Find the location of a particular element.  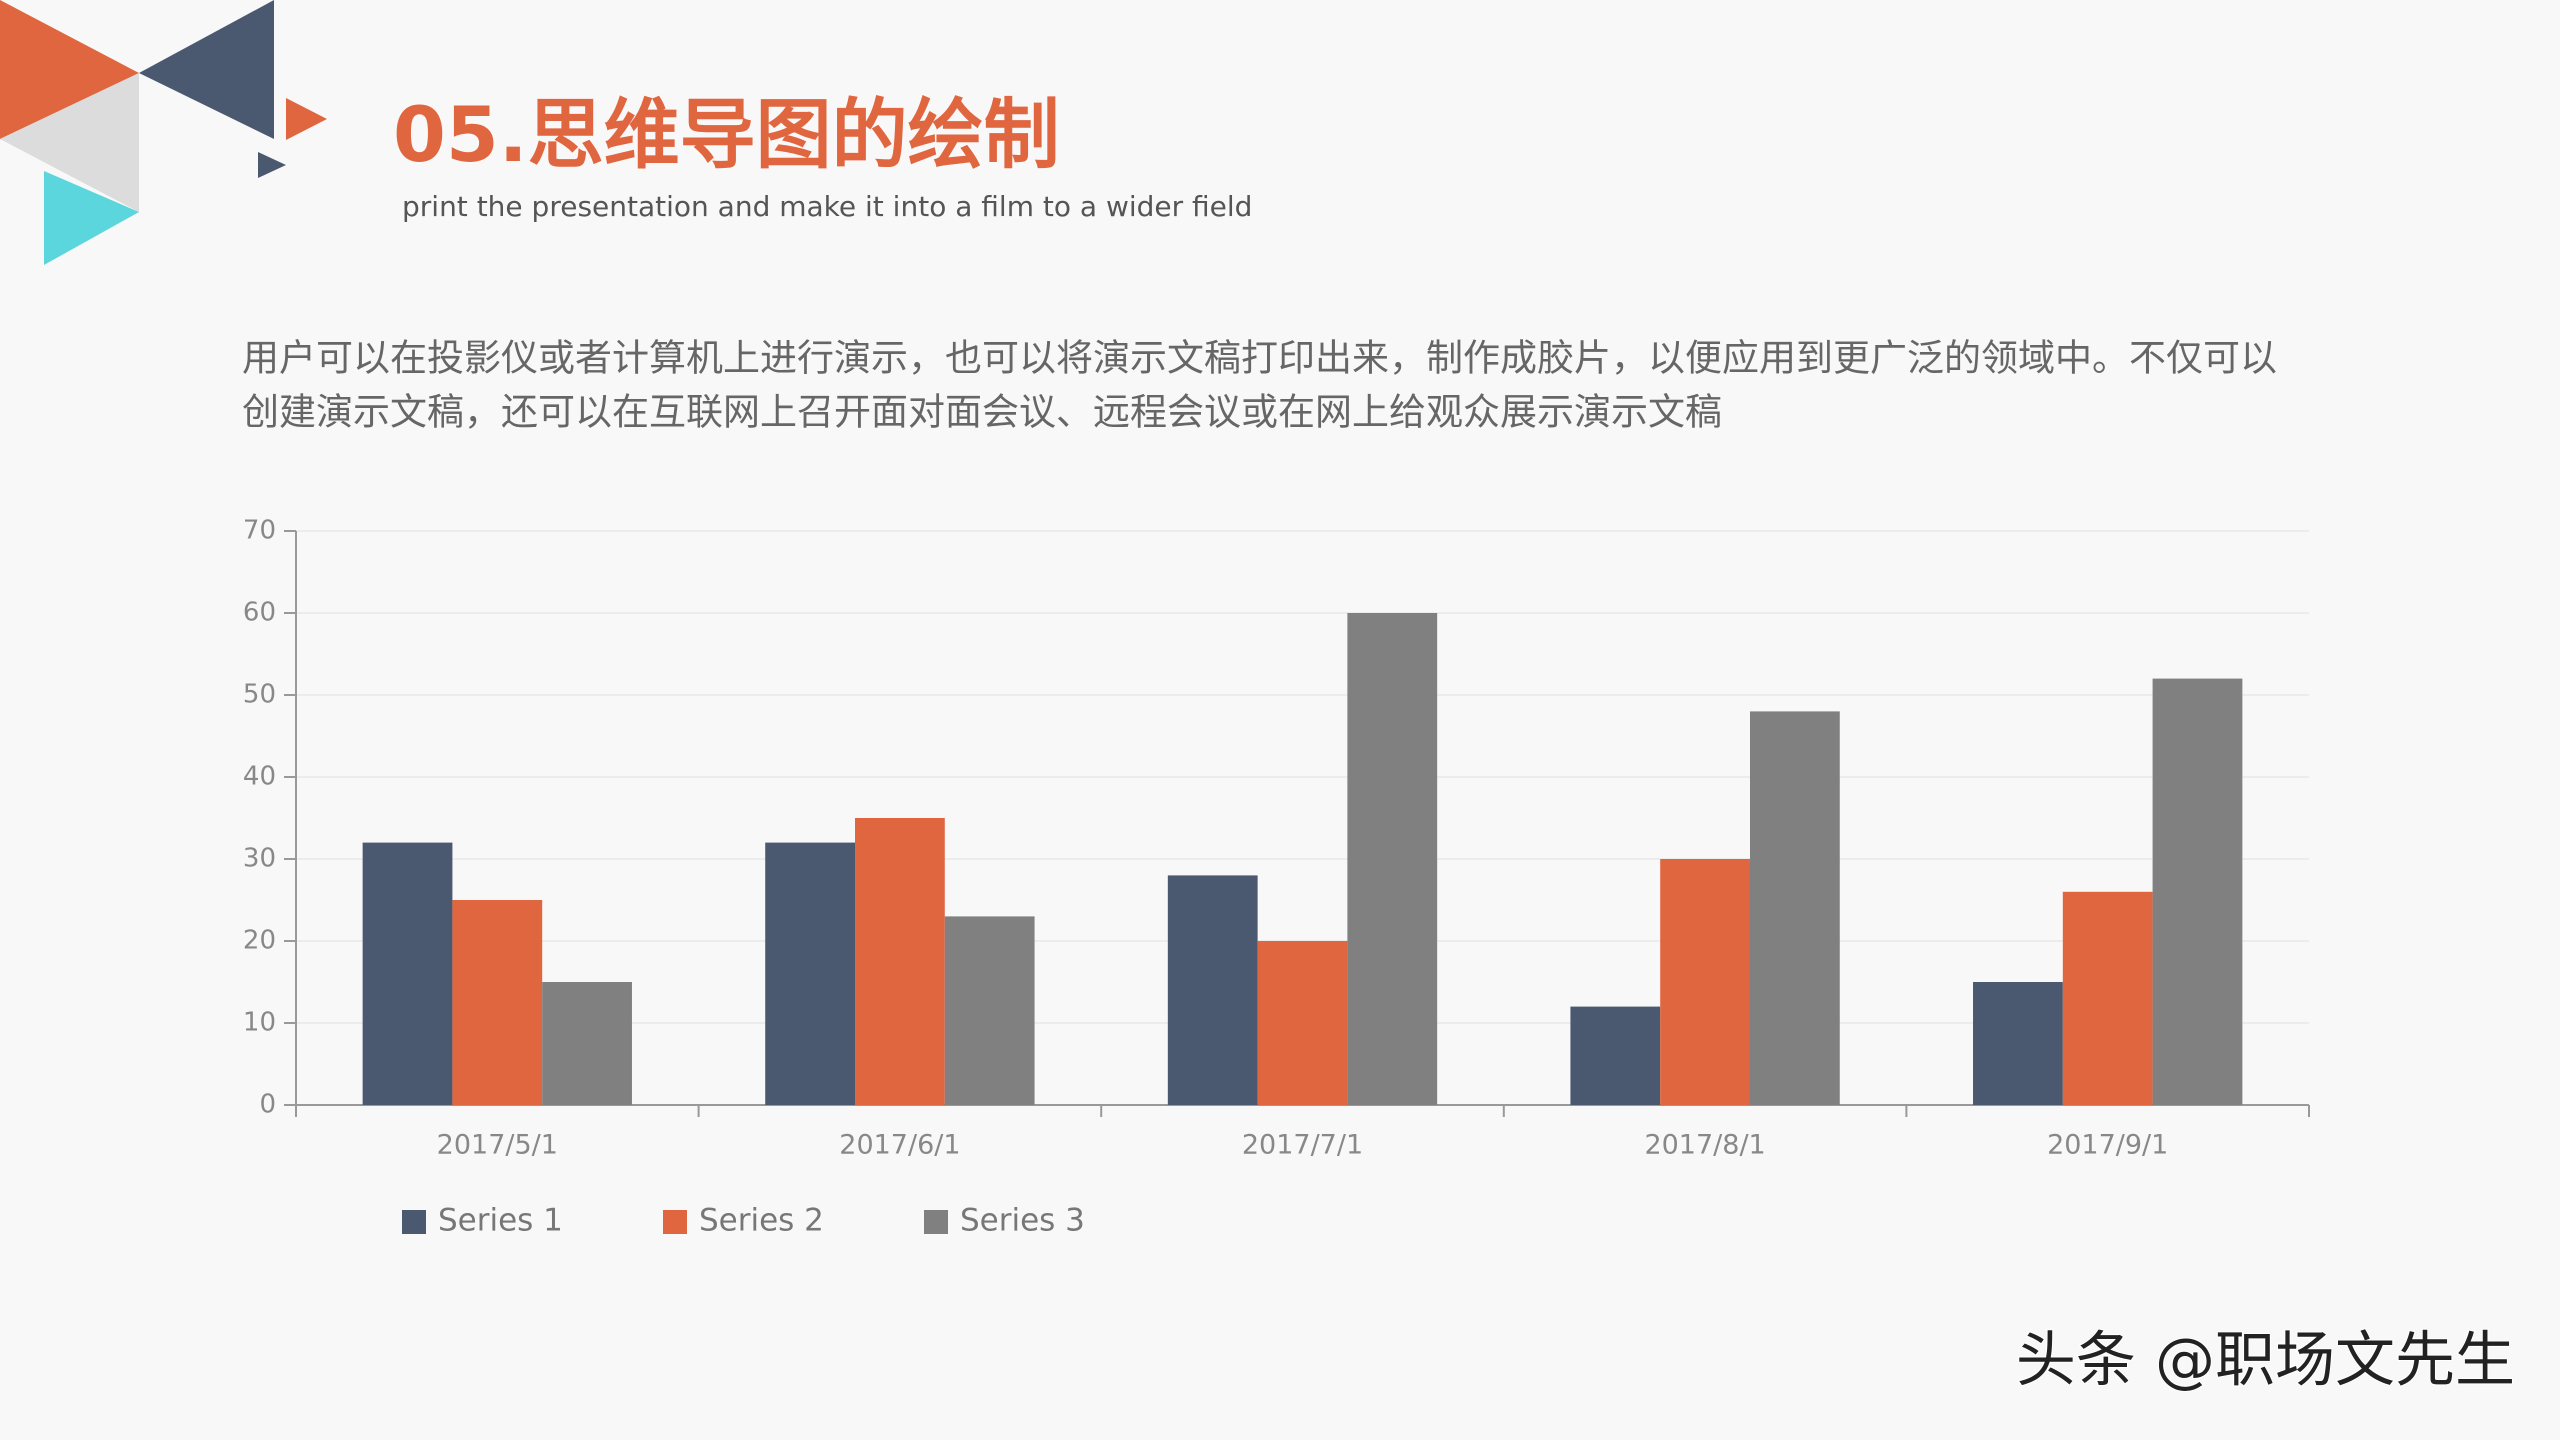

x-tick-label: 2017/8/1 is located at coordinates (1704, 1145).